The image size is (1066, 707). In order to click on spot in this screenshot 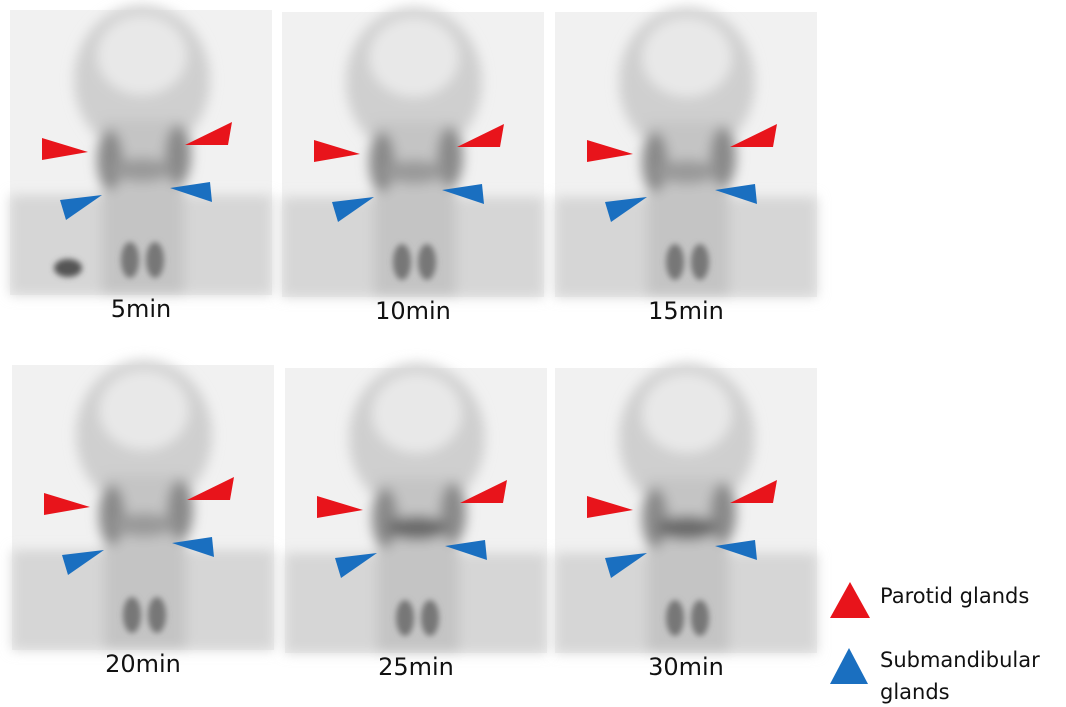, I will do `click(68, 268)`.